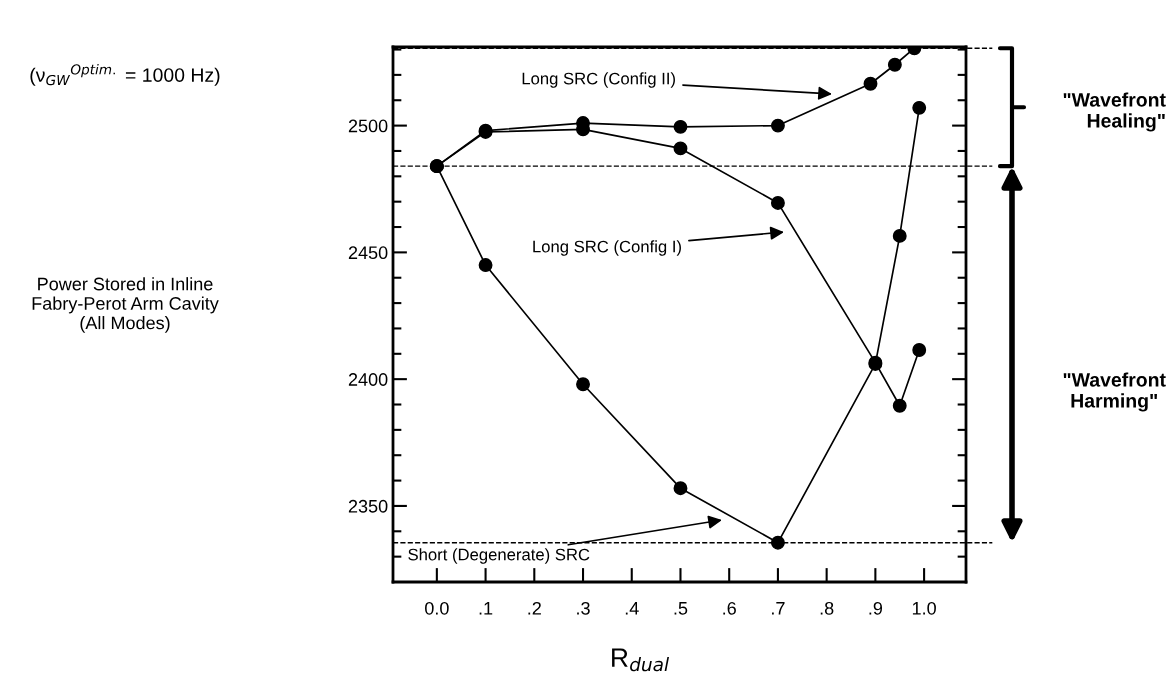 The image size is (1174, 694). Describe the element at coordinates (583, 608) in the screenshot. I see `x-tick-label: .3` at that location.